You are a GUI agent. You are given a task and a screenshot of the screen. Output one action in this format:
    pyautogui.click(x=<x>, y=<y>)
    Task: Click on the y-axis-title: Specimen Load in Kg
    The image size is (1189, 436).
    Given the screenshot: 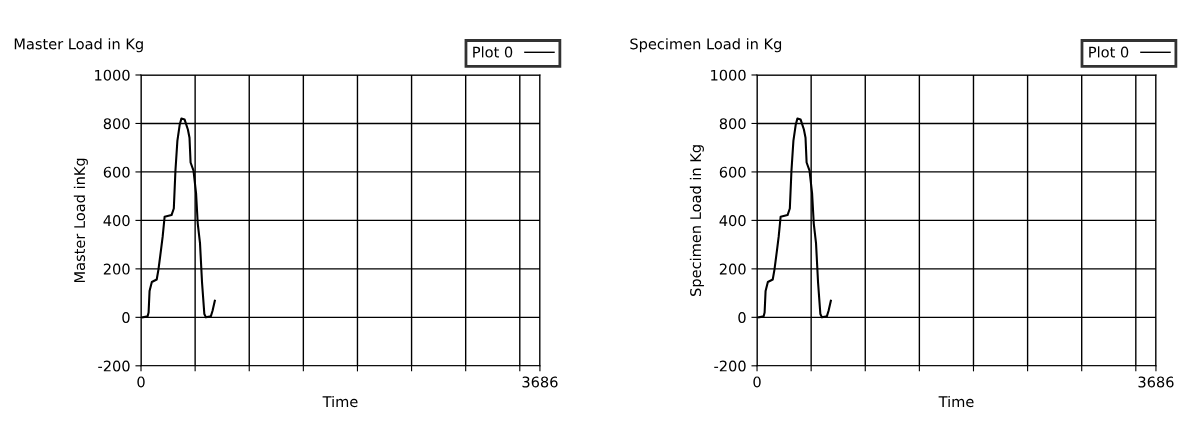 What is the action you would take?
    pyautogui.click(x=696, y=220)
    